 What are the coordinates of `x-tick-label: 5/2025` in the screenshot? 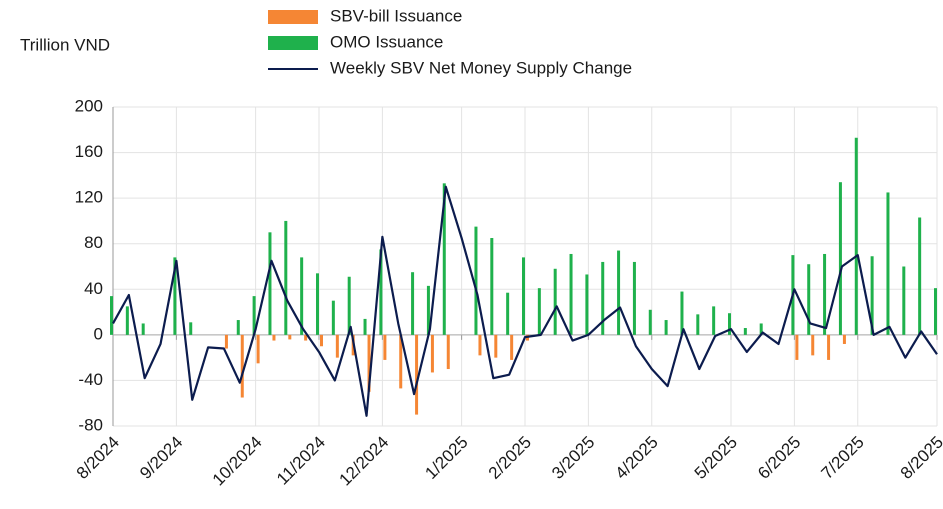 It's located at (716, 458).